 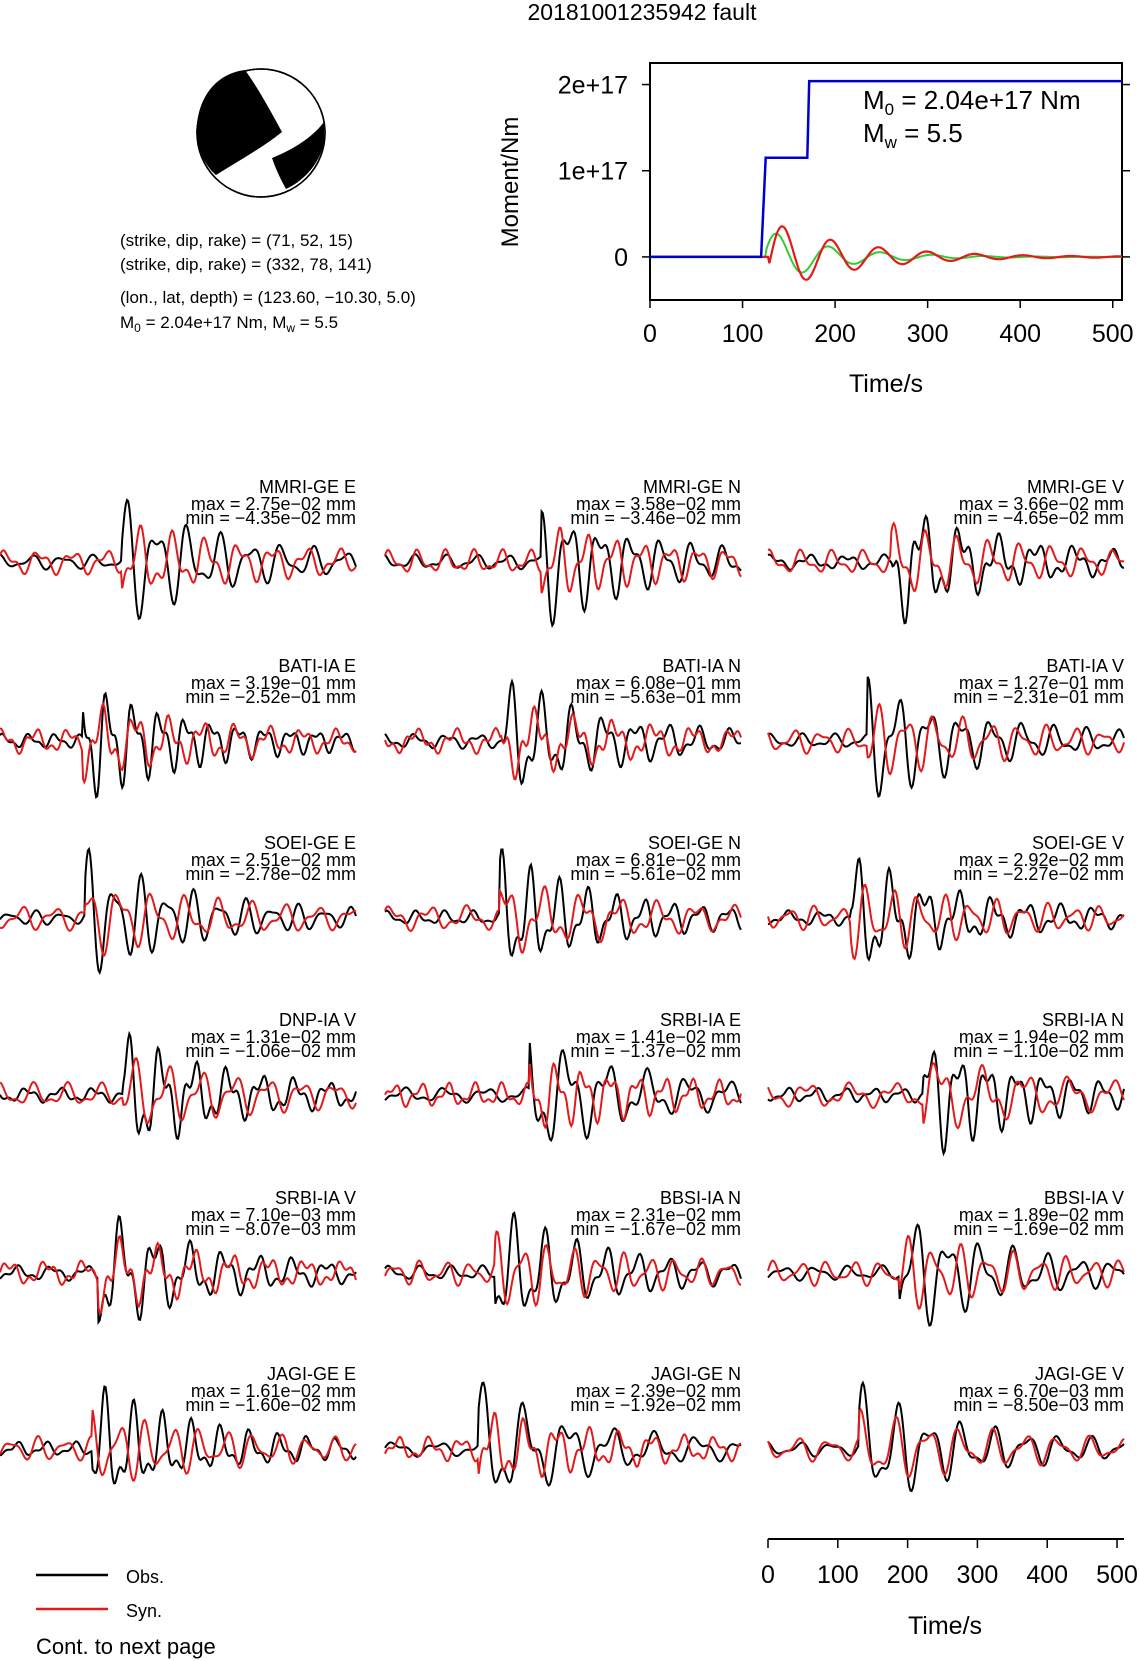 What do you see at coordinates (1041, 1037) in the screenshot?
I see `max-label: max = 1.94e−02 mm` at bounding box center [1041, 1037].